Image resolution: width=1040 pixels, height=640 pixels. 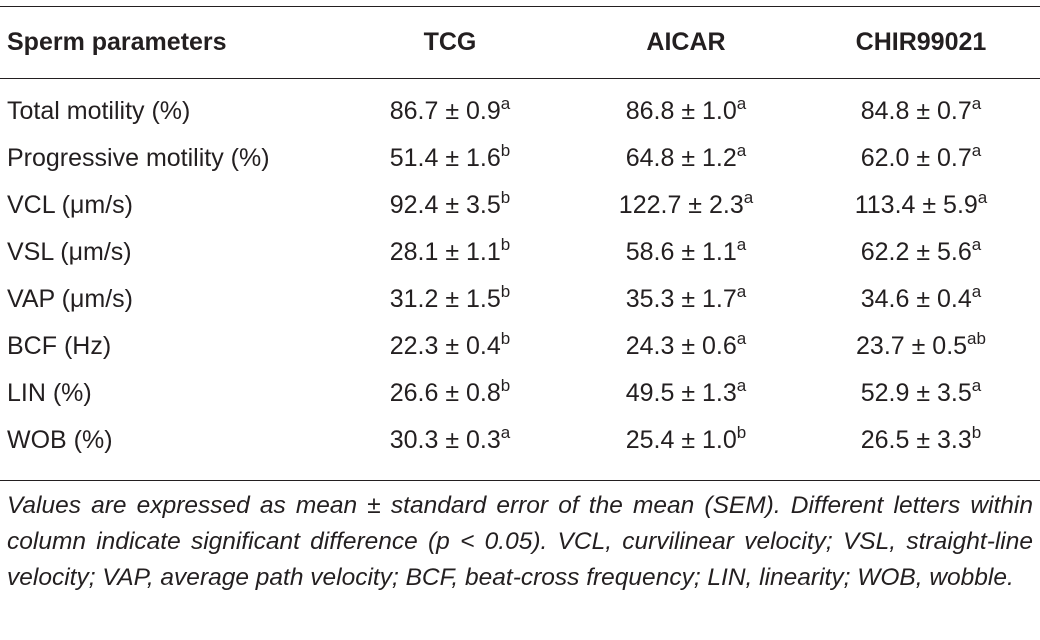 What do you see at coordinates (59, 346) in the screenshot?
I see `parameter-cell: BCF (Hz)` at bounding box center [59, 346].